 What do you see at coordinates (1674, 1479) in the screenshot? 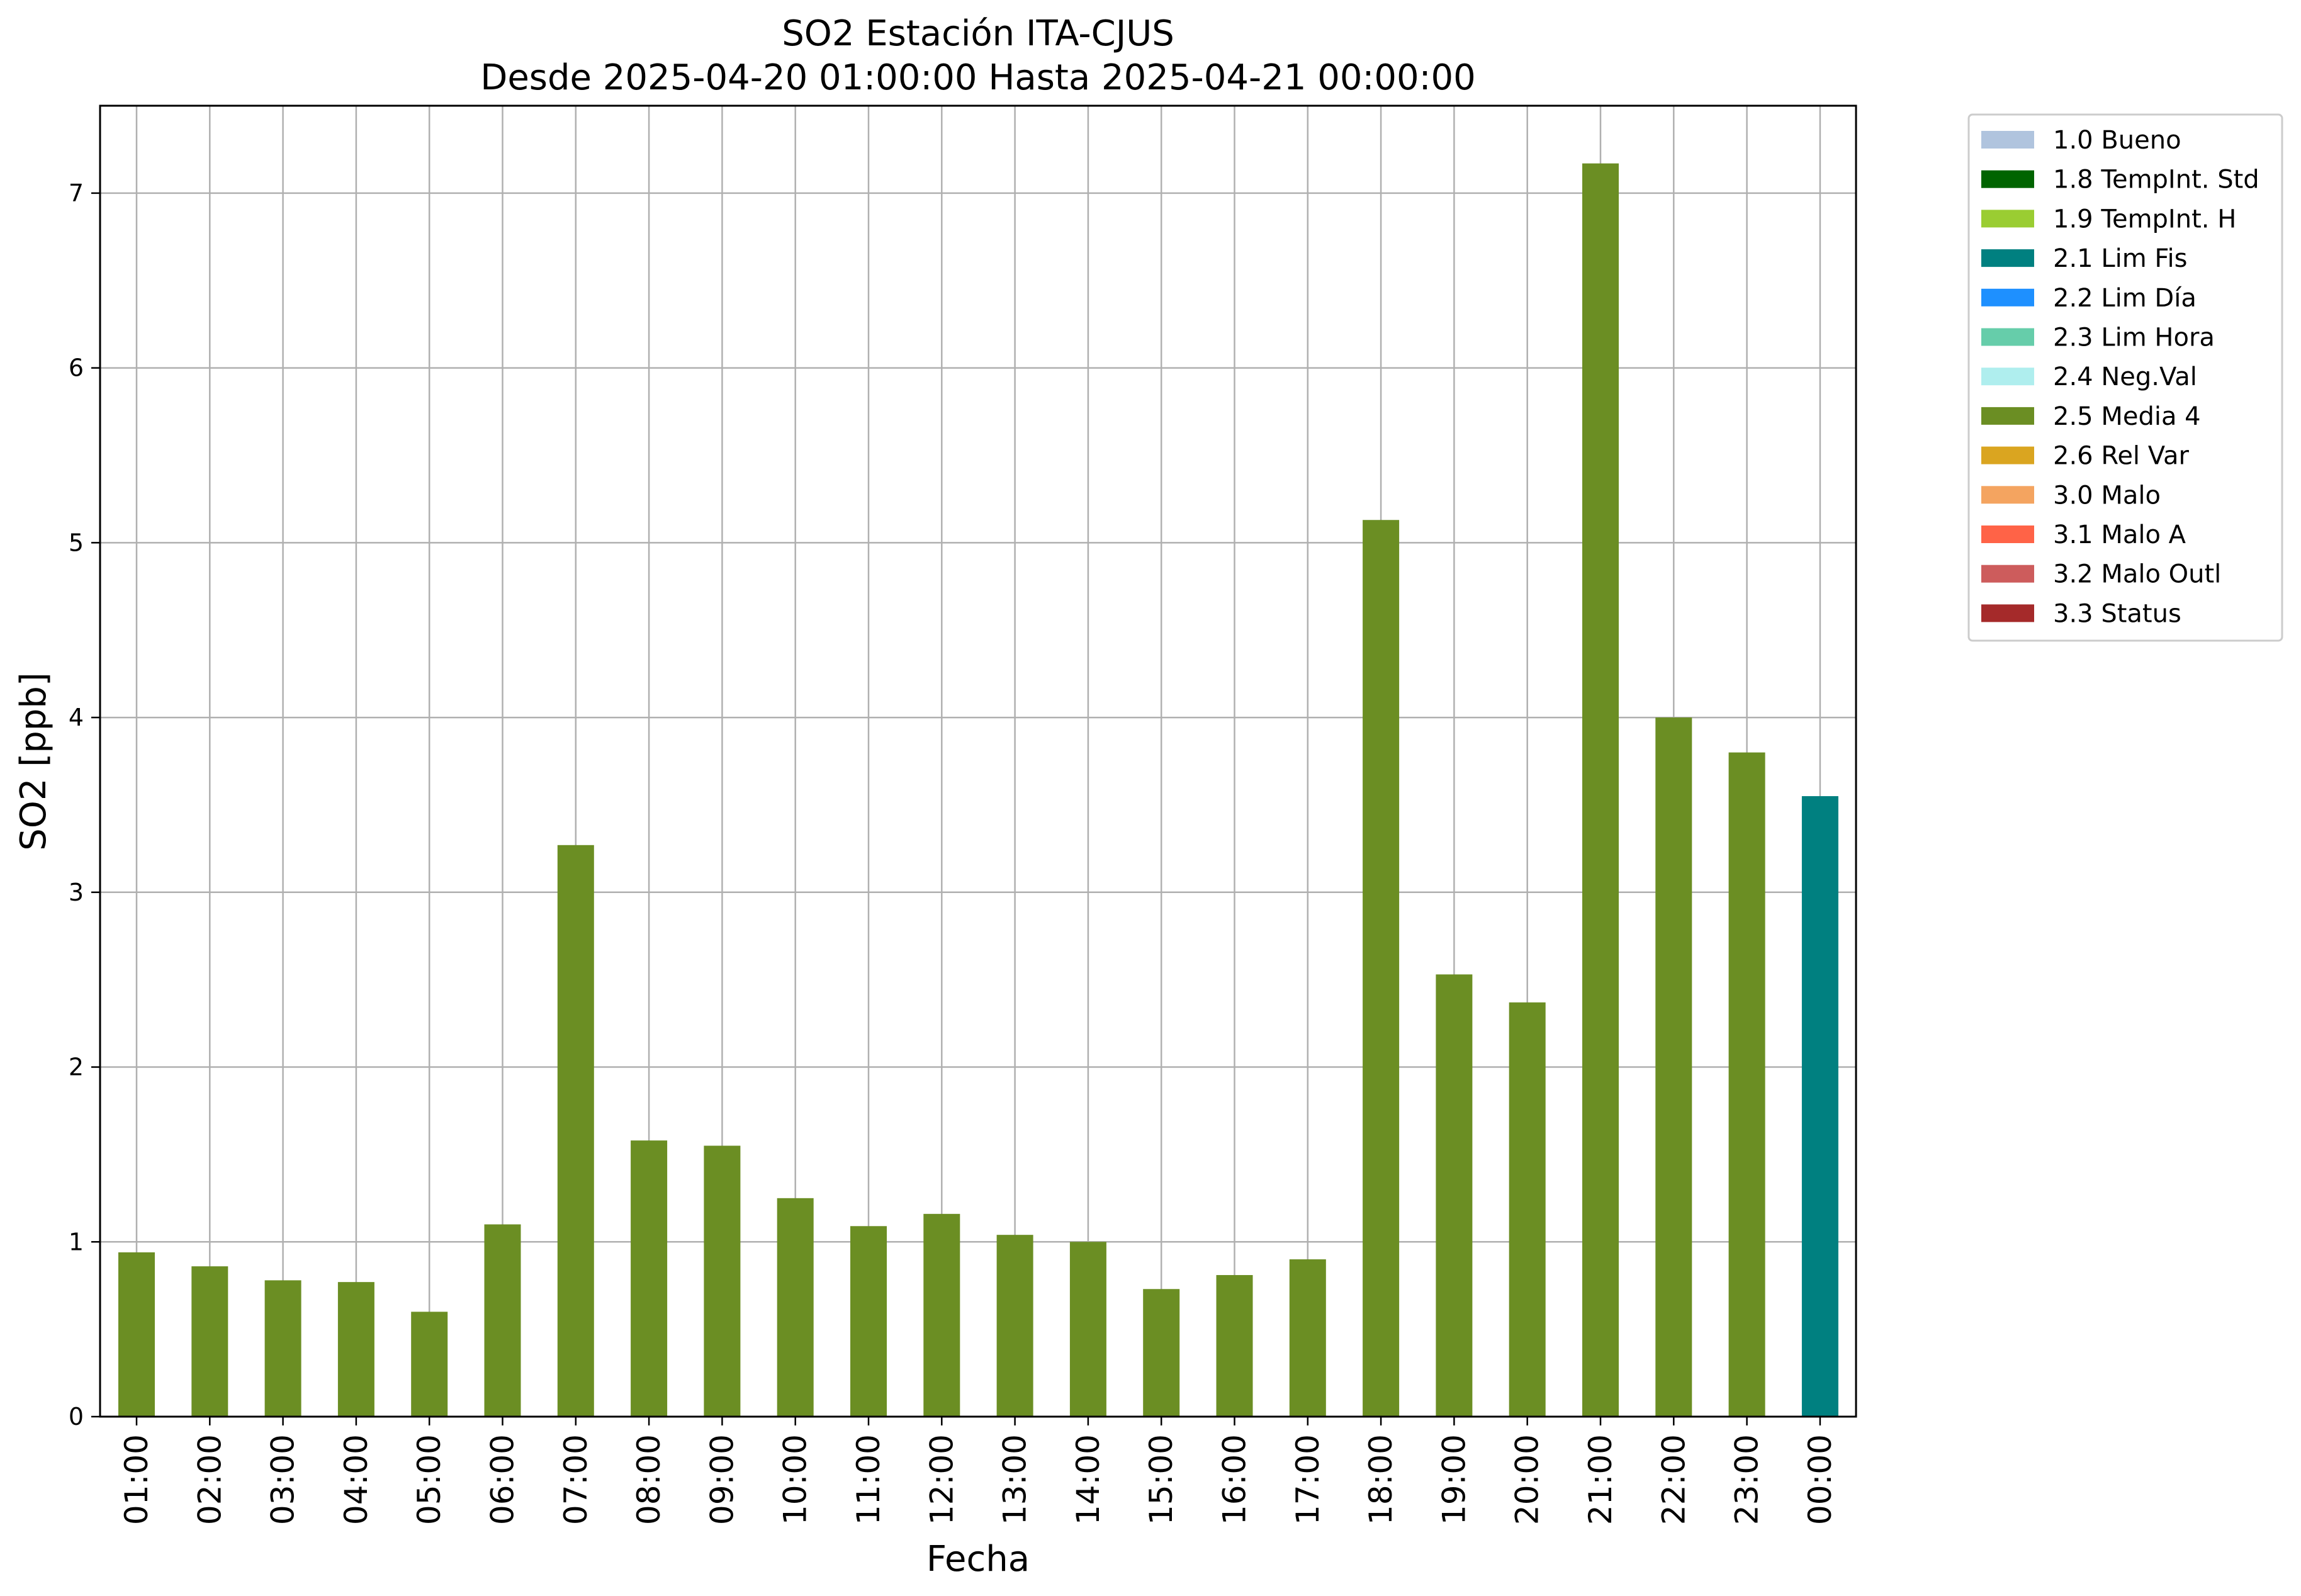
I see `x-tick-label: 22:00` at bounding box center [1674, 1479].